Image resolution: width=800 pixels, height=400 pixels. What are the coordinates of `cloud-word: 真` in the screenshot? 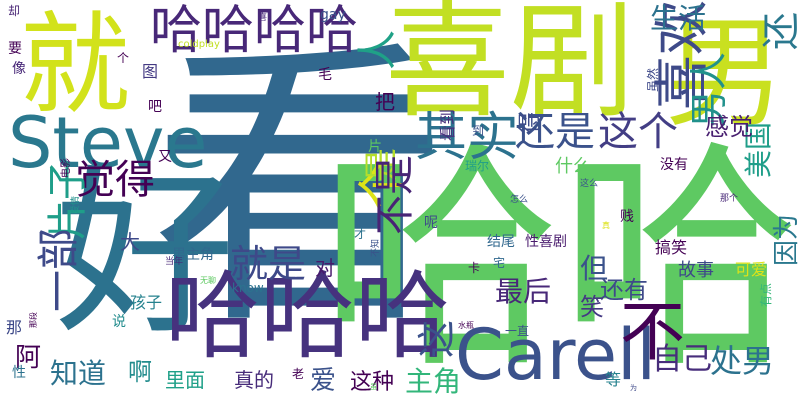 It's located at (606, 225).